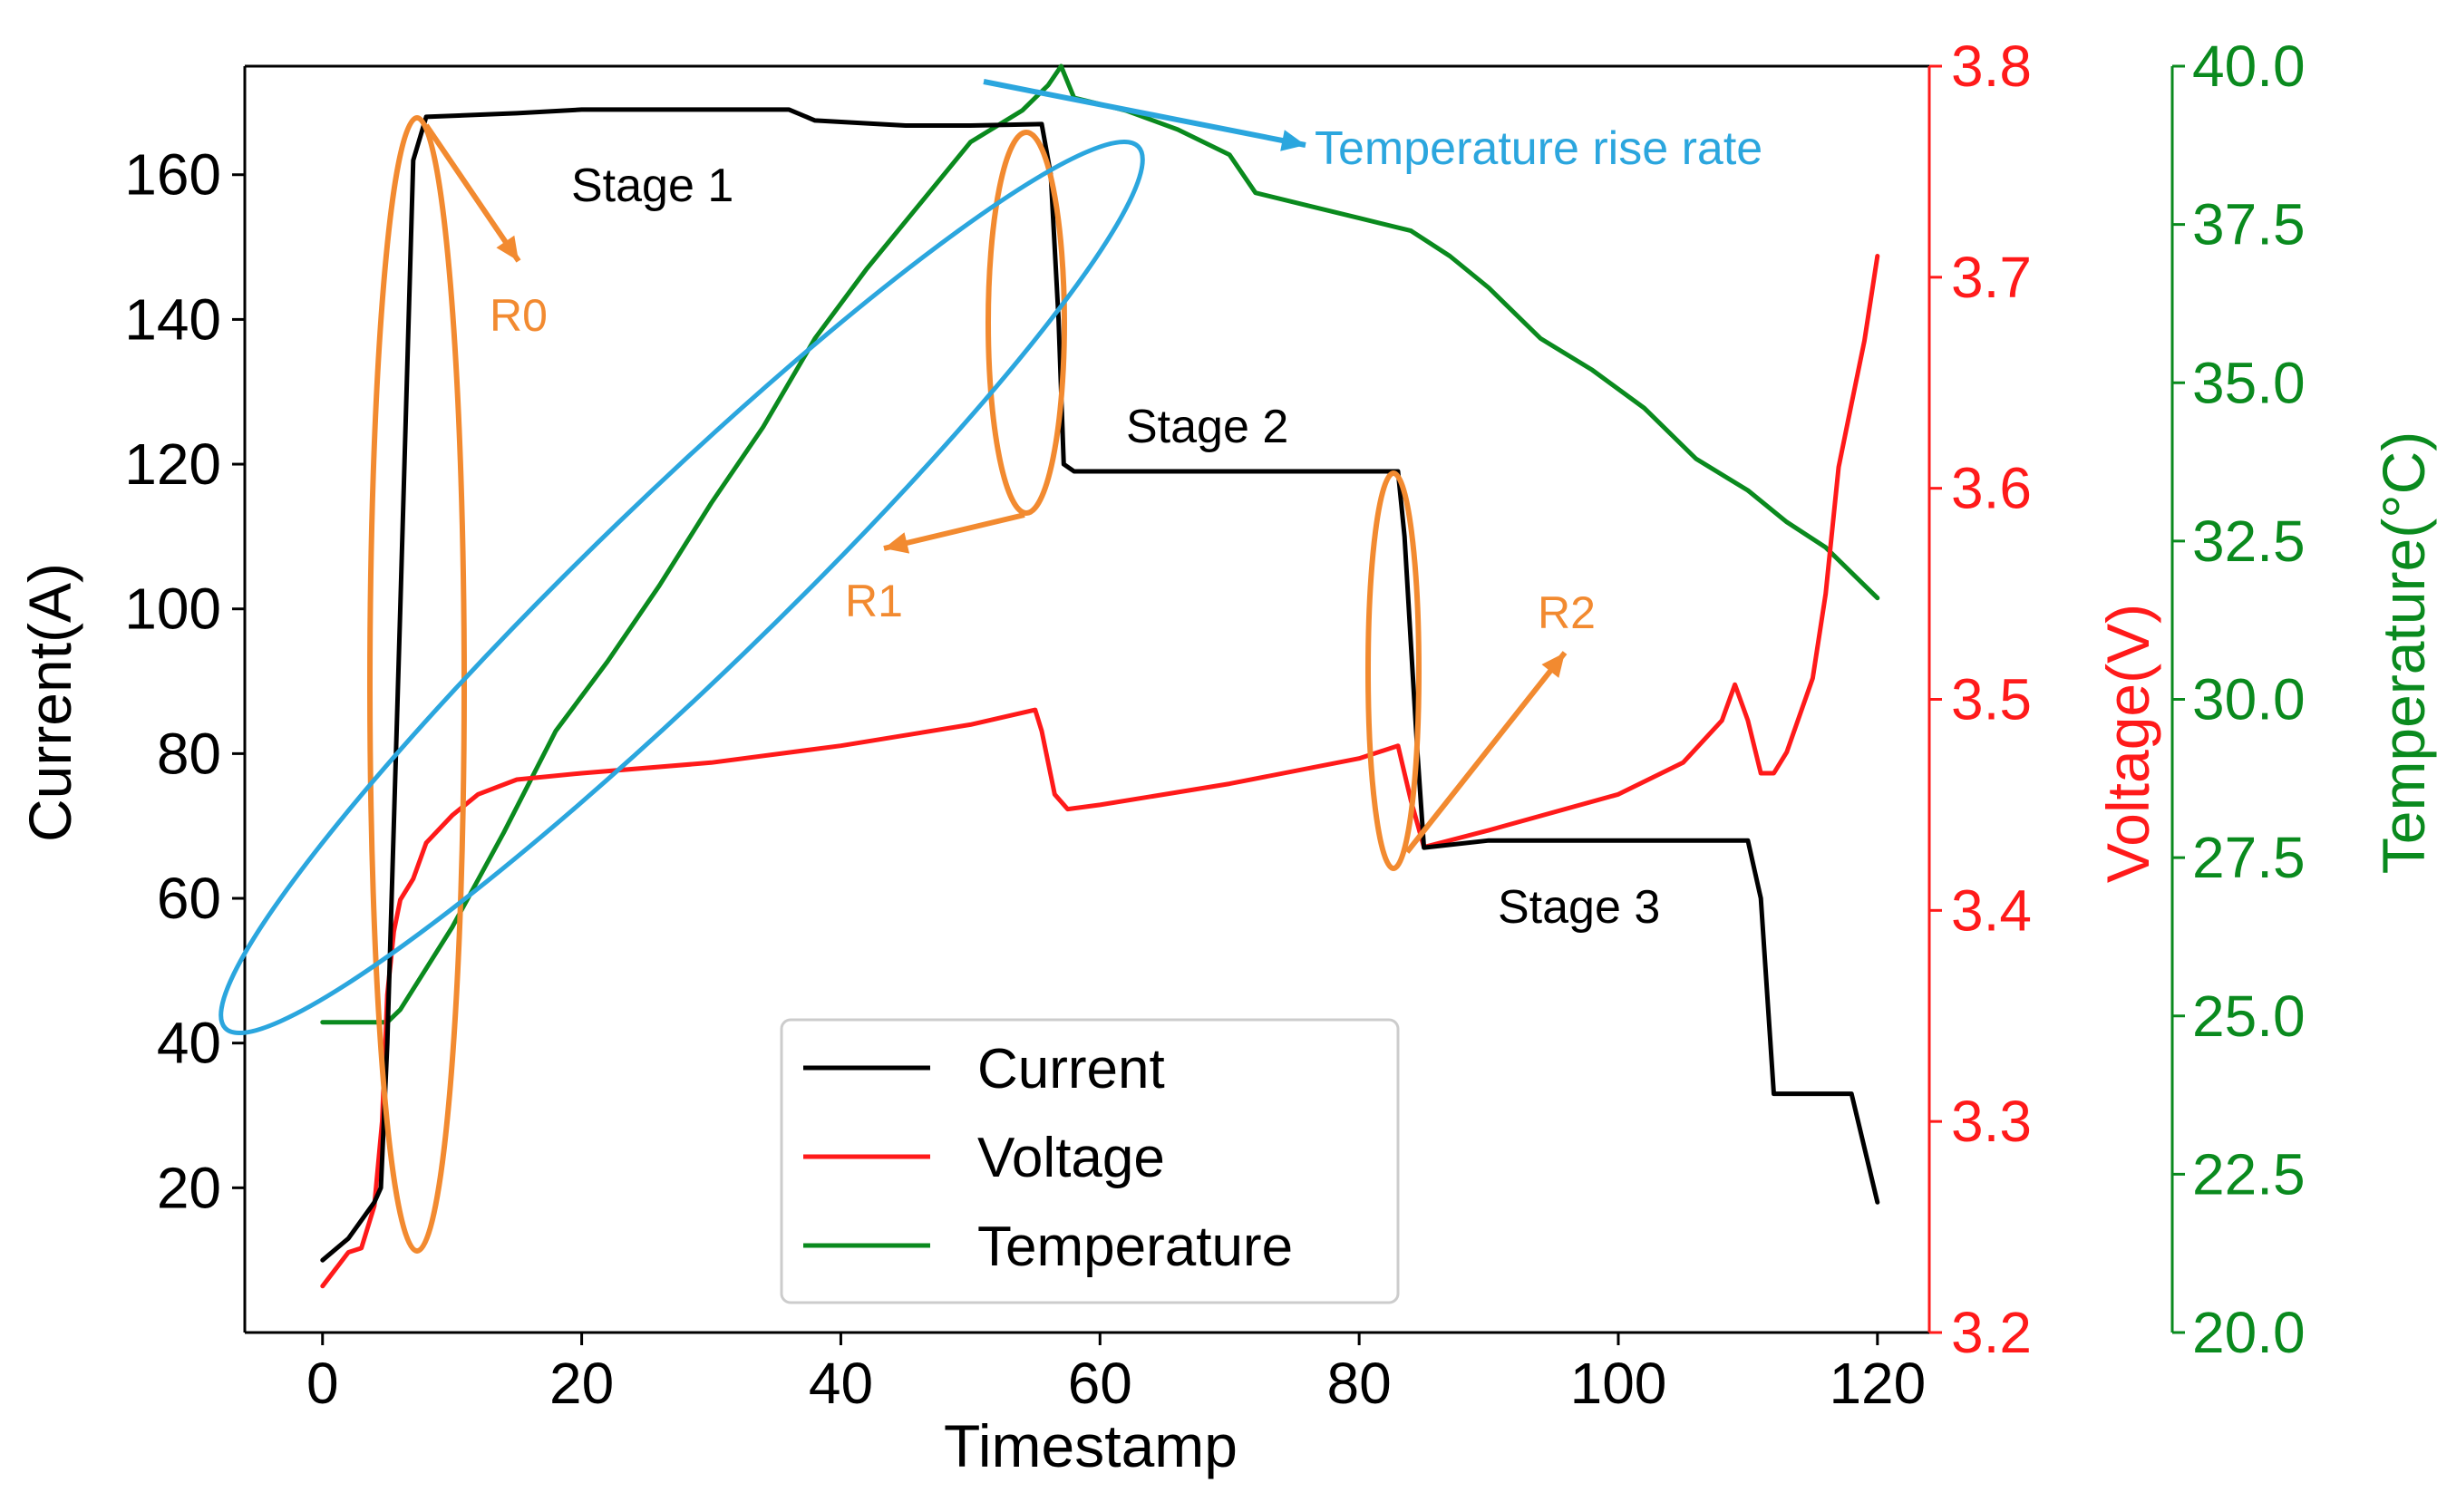 This screenshot has width=2437, height=1512. Describe the element at coordinates (189, 899) in the screenshot. I see `current-tick-label: 60` at that location.